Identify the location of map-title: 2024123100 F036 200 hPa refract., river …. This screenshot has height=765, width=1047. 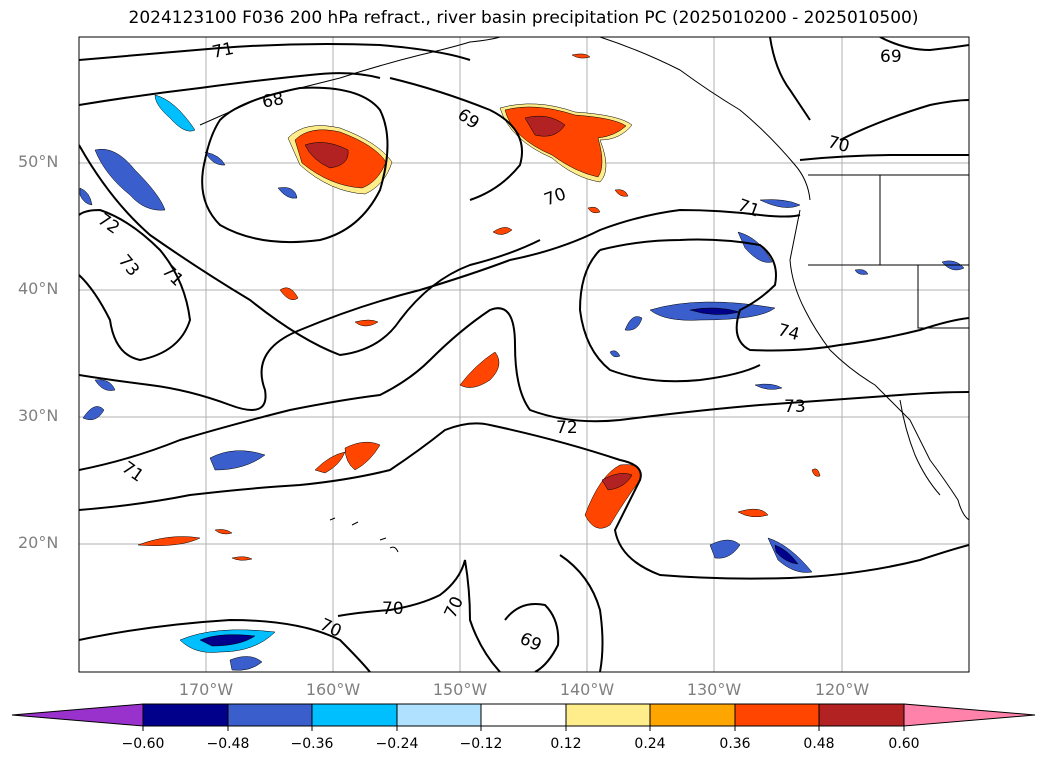
(523, 18).